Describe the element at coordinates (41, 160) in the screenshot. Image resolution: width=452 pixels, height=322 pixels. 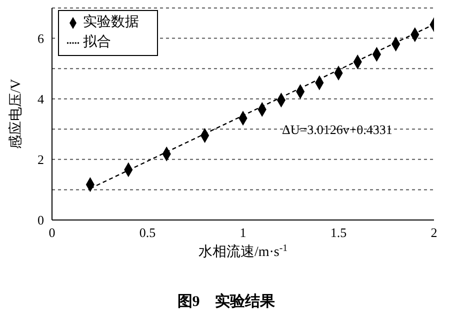
I see `y-tick-label: 2` at that location.